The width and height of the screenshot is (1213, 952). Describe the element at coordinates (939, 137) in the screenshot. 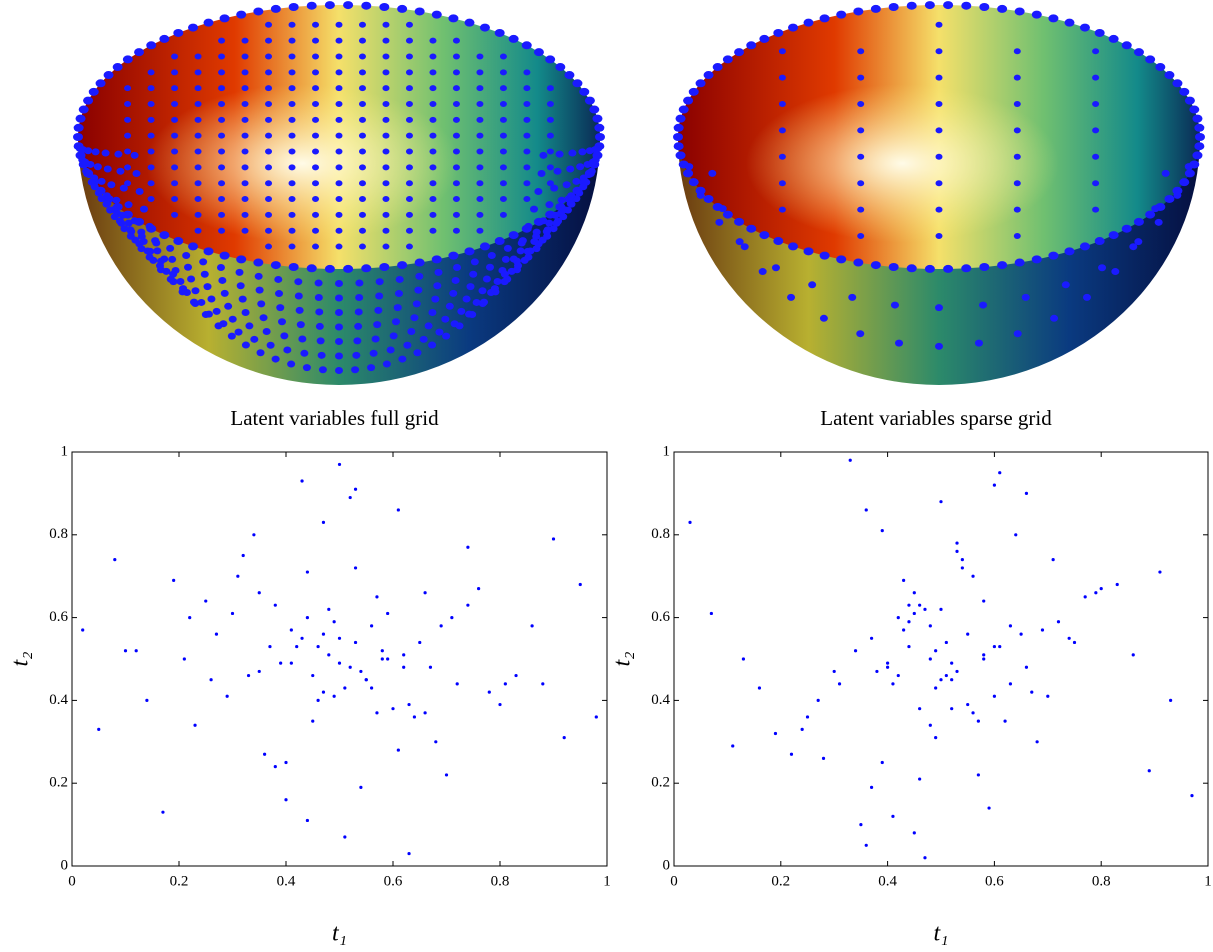

I see `bowl-highlight` at that location.